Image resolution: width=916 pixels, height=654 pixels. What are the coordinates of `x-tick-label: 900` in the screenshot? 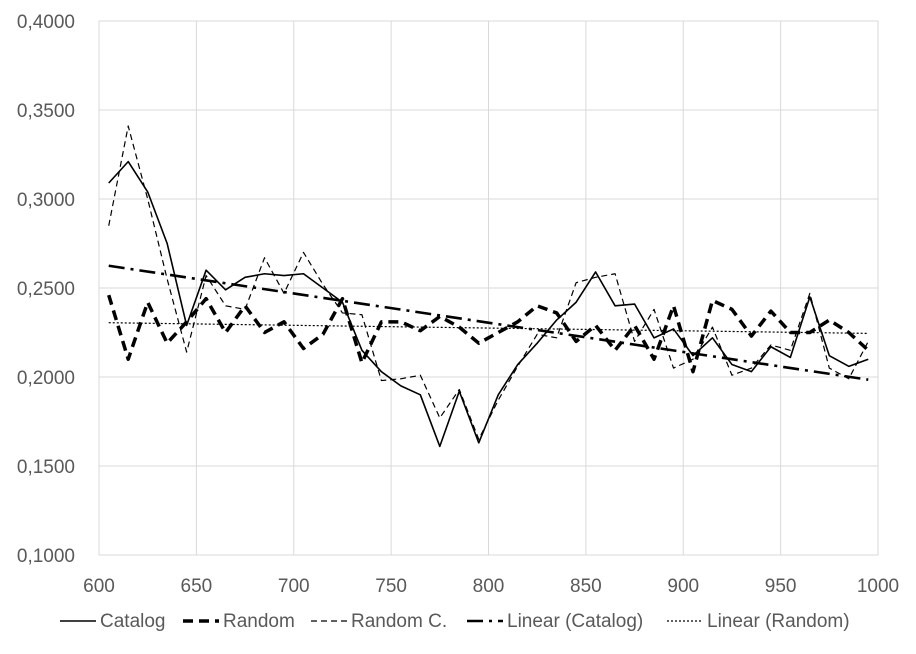 It's located at (683, 586).